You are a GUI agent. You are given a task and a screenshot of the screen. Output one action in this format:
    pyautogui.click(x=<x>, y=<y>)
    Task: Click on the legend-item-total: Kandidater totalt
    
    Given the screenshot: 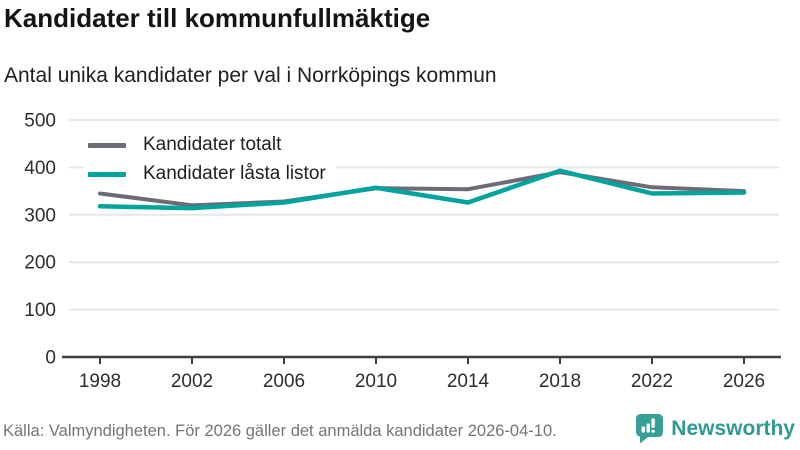 What is the action you would take?
    pyautogui.click(x=188, y=145)
    